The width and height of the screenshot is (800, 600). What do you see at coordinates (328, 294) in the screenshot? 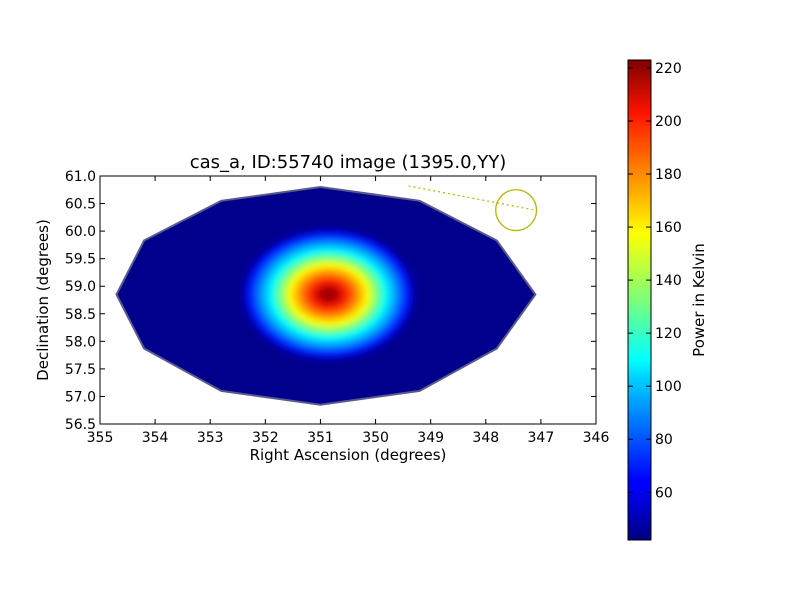
I see `source-blob` at bounding box center [328, 294].